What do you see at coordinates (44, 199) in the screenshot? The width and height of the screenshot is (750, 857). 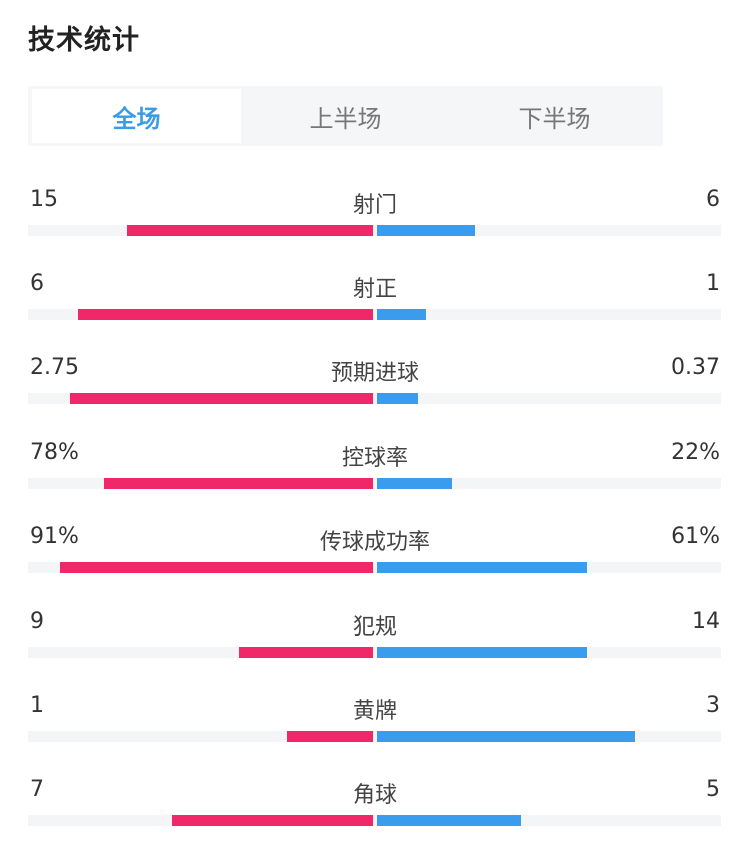 I see `home-value: 15` at bounding box center [44, 199].